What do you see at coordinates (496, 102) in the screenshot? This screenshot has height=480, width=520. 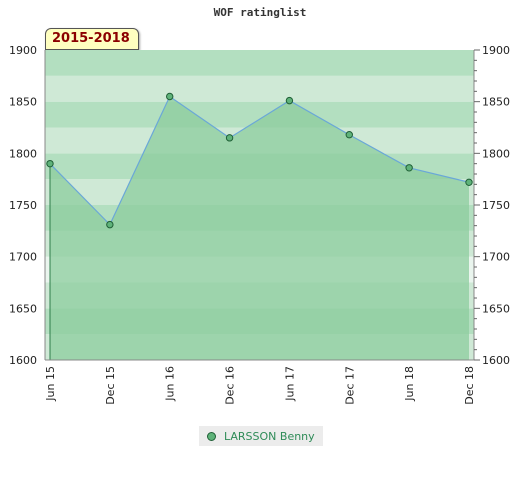 I see `y-tick-label-right: 1850` at bounding box center [496, 102].